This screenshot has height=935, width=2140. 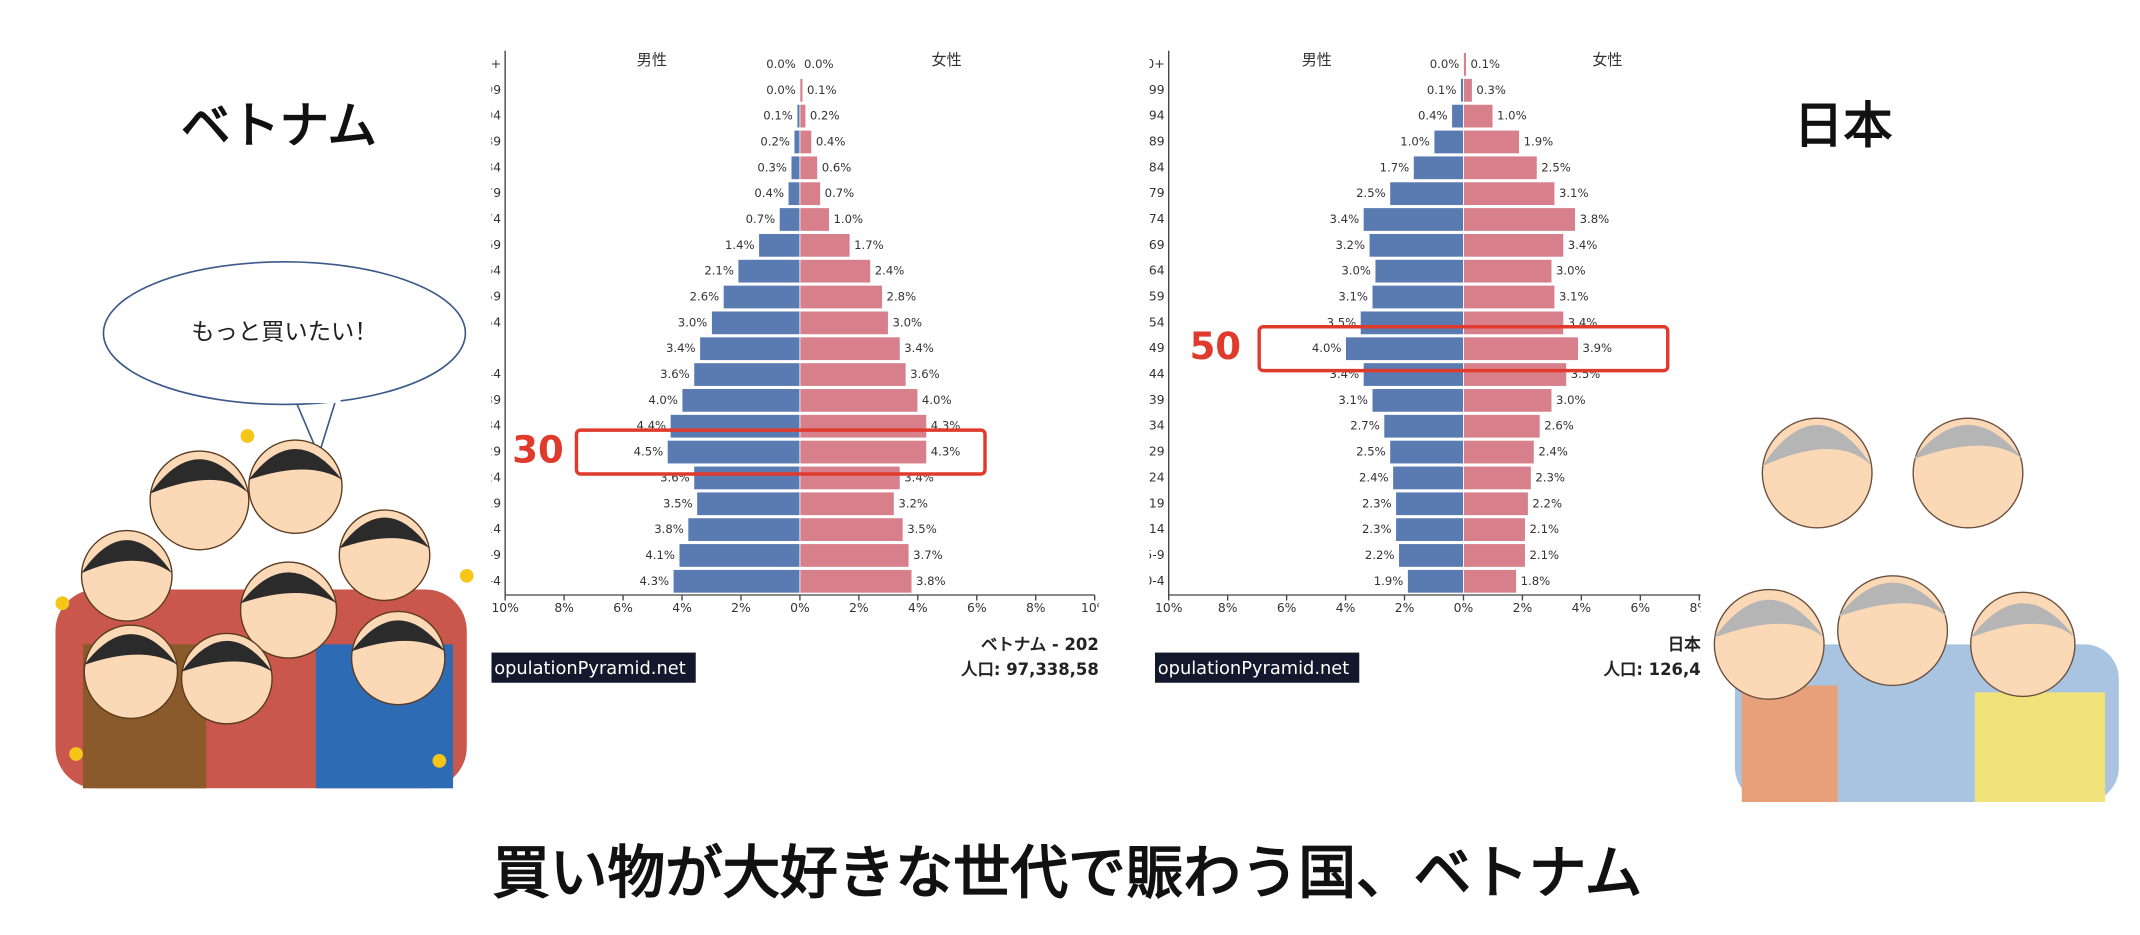 I want to click on country-label: ベトナム - 202, so click(x=1040, y=644).